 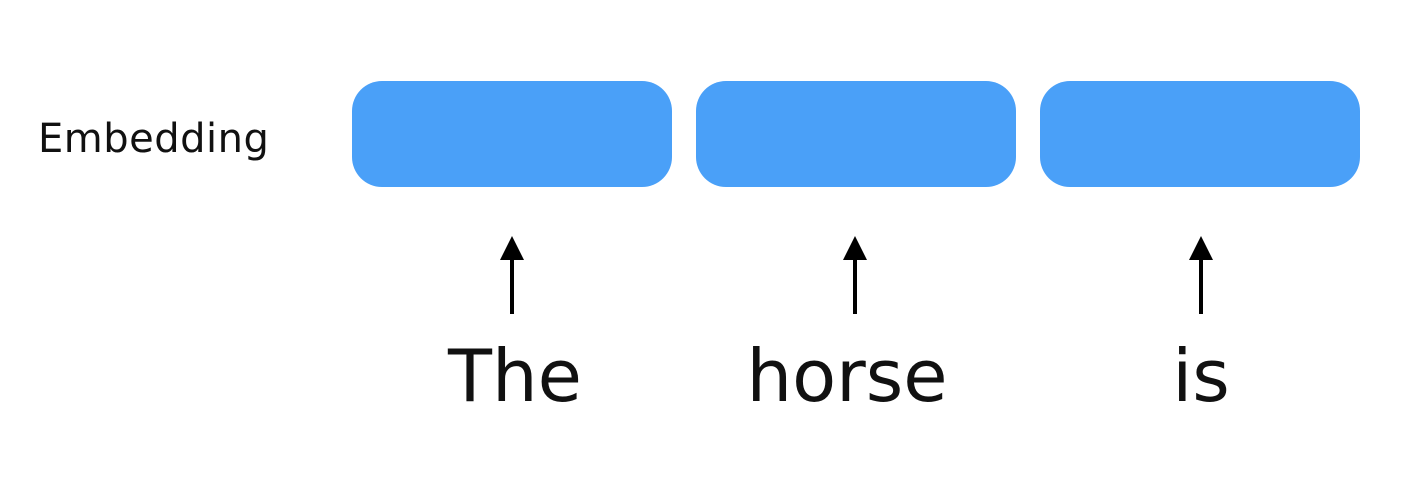 I want to click on token-word: is, so click(x=1201, y=376).